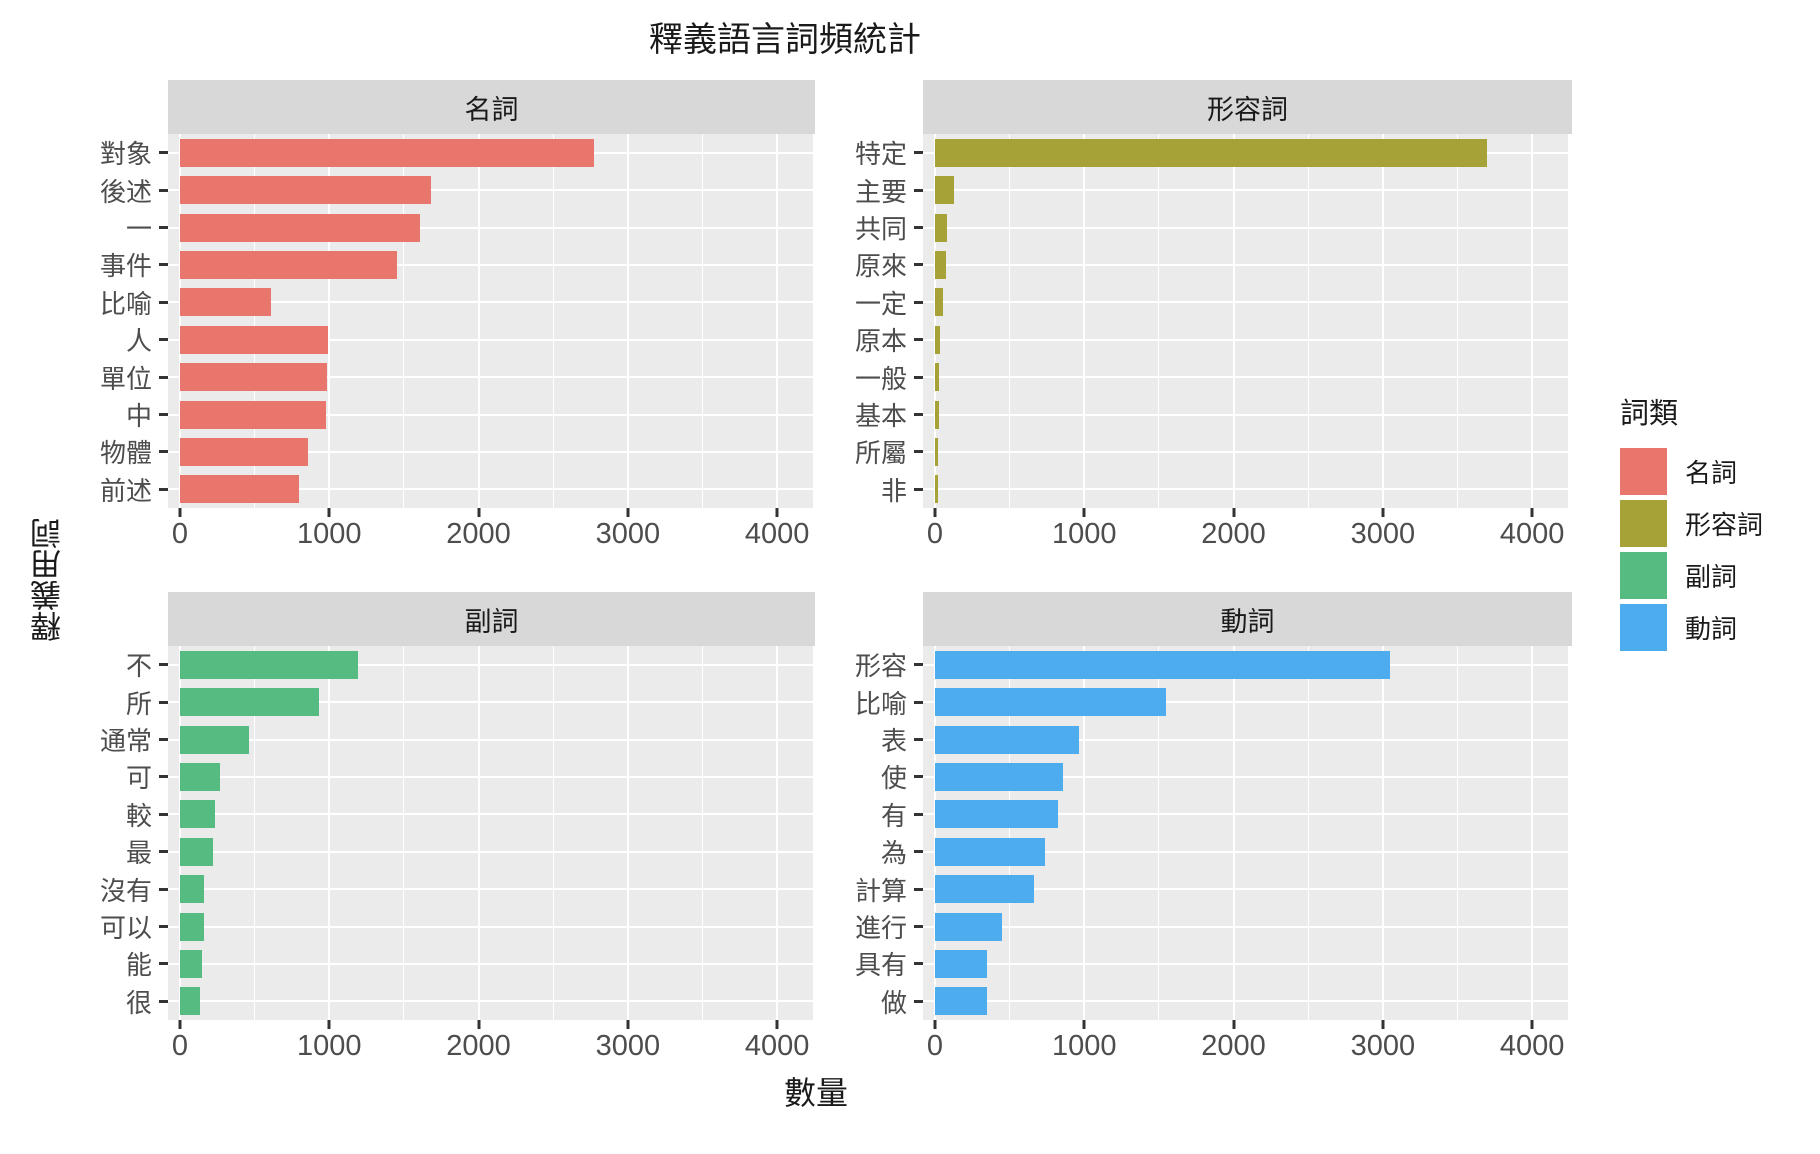 The image size is (1820, 1154). Describe the element at coordinates (138, 341) in the screenshot. I see `y-category-label: 人` at that location.